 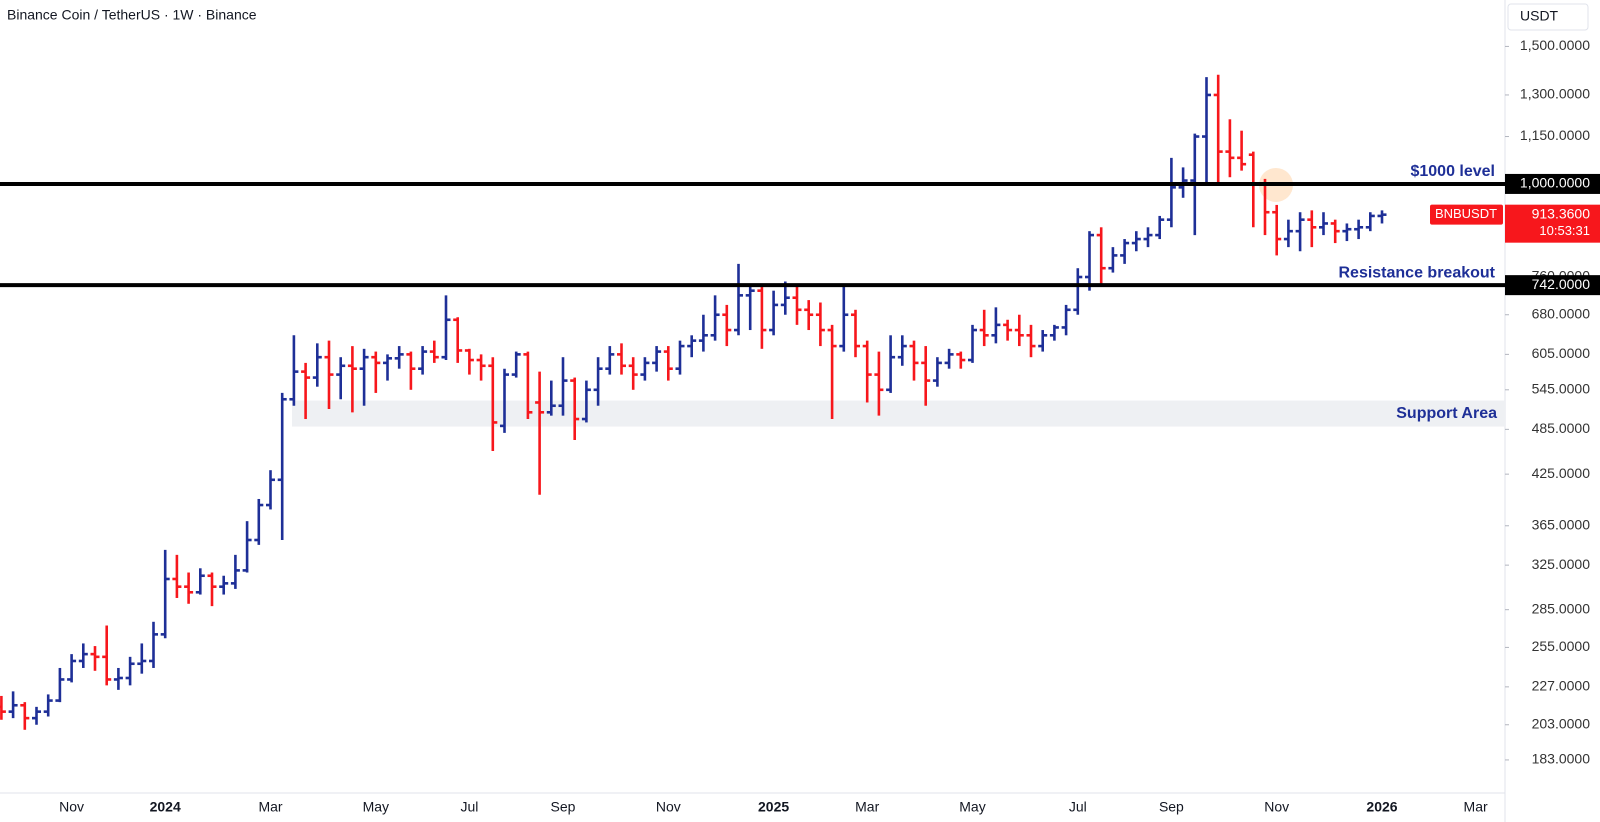 What do you see at coordinates (1561, 353) in the screenshot?
I see `y-tick-label: 605.0000` at bounding box center [1561, 353].